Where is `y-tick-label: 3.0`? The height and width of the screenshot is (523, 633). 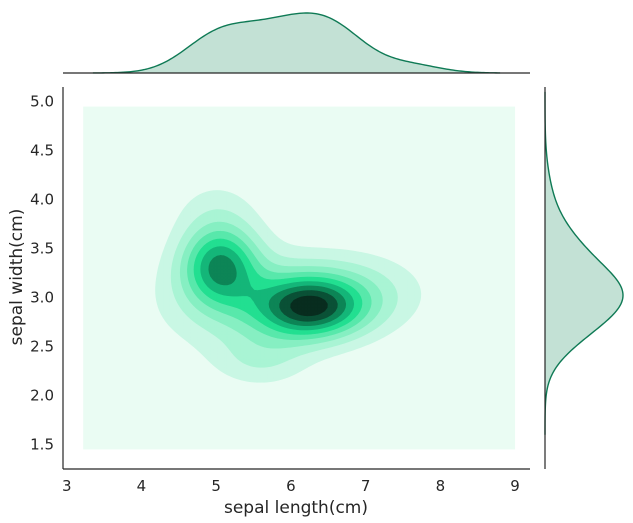
y-tick-label: 3.0 is located at coordinates (42, 298).